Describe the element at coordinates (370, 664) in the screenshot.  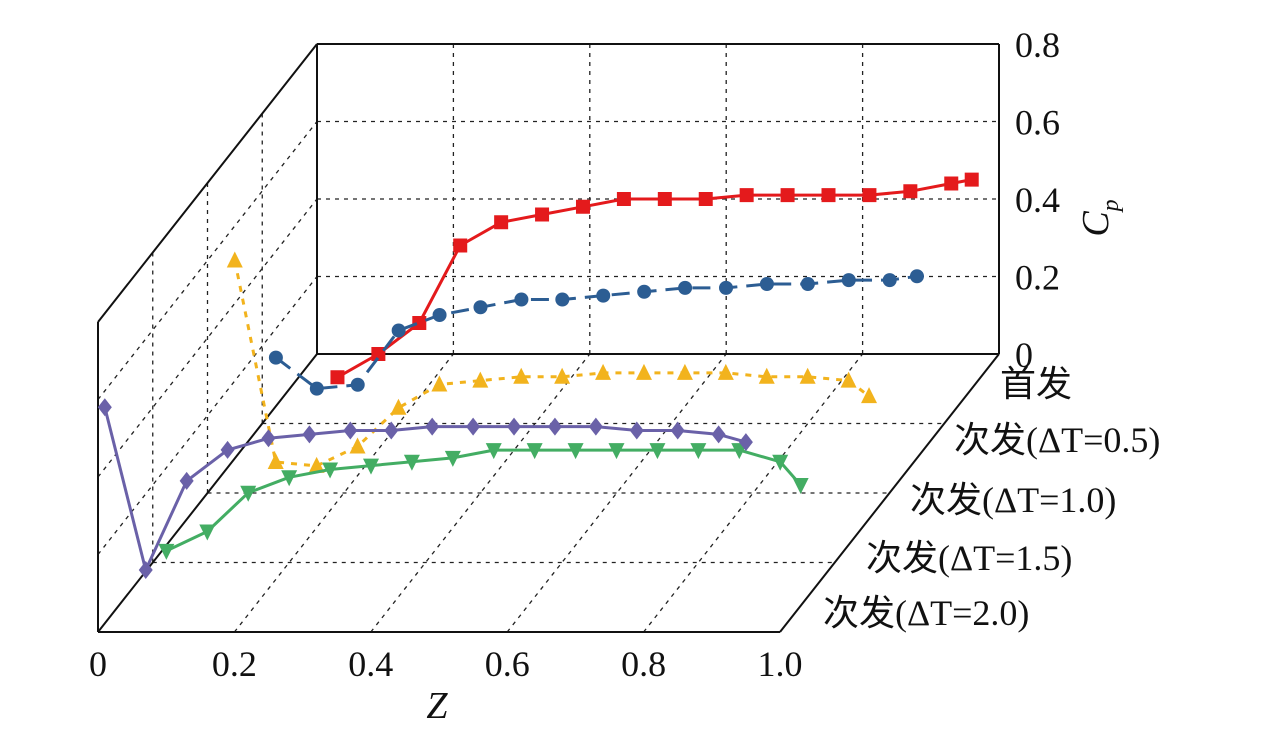
I see `x-tick-label: 0.4` at that location.